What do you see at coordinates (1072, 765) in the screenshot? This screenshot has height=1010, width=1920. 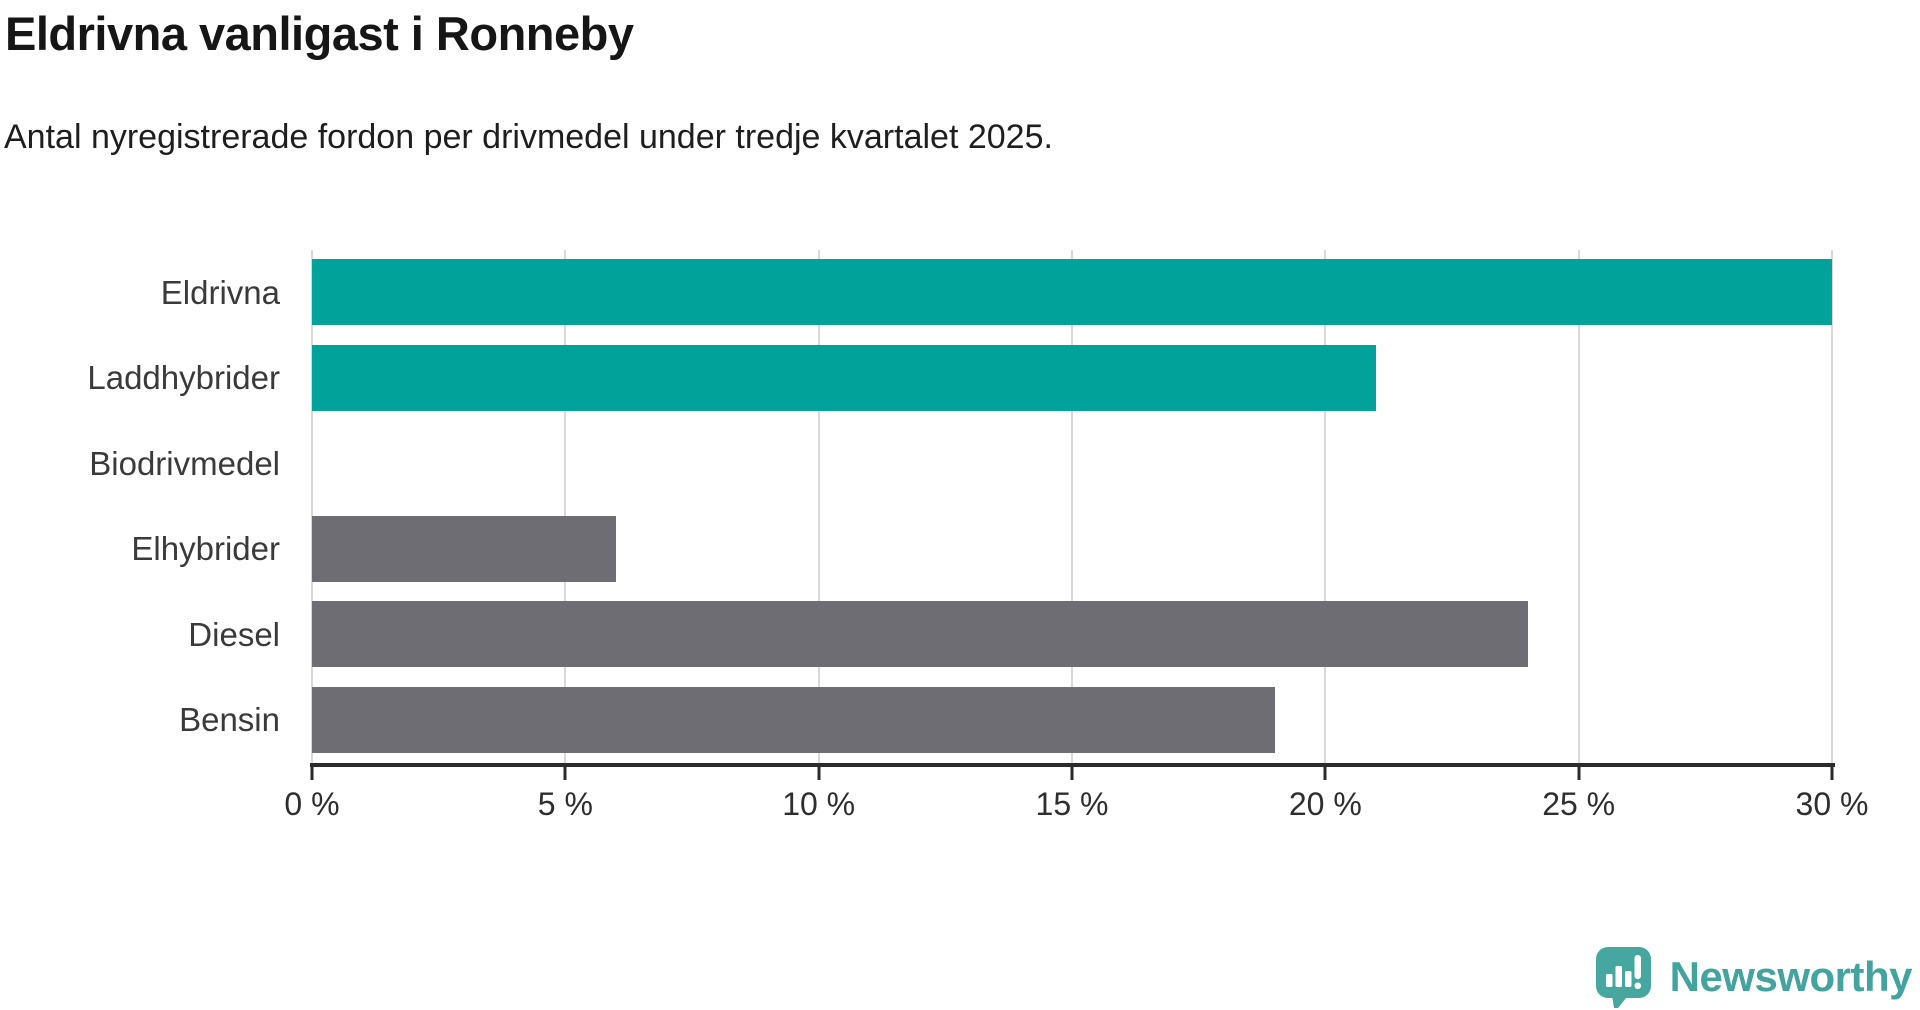 I see `x-axis-line` at bounding box center [1072, 765].